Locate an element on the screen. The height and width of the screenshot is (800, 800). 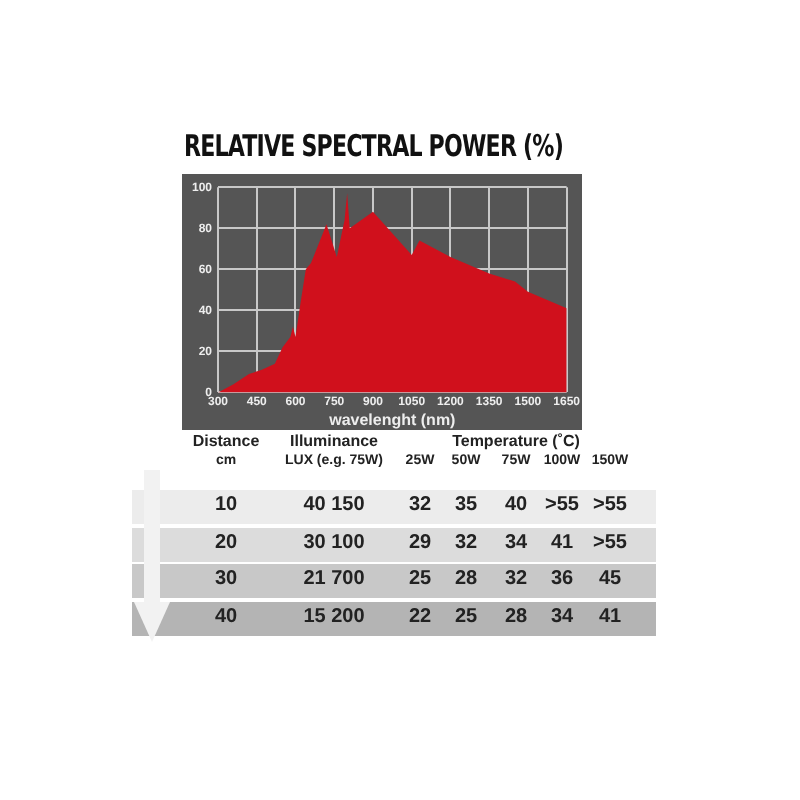
text: 22 is located at coordinates (420, 616).